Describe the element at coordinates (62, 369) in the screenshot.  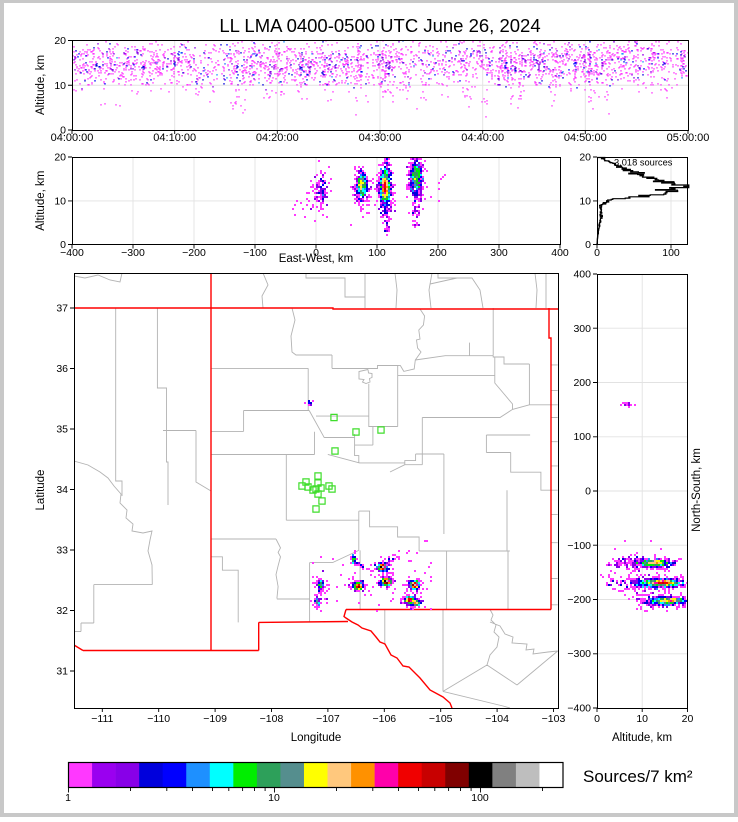
I see `svg-text: 36` at that location.